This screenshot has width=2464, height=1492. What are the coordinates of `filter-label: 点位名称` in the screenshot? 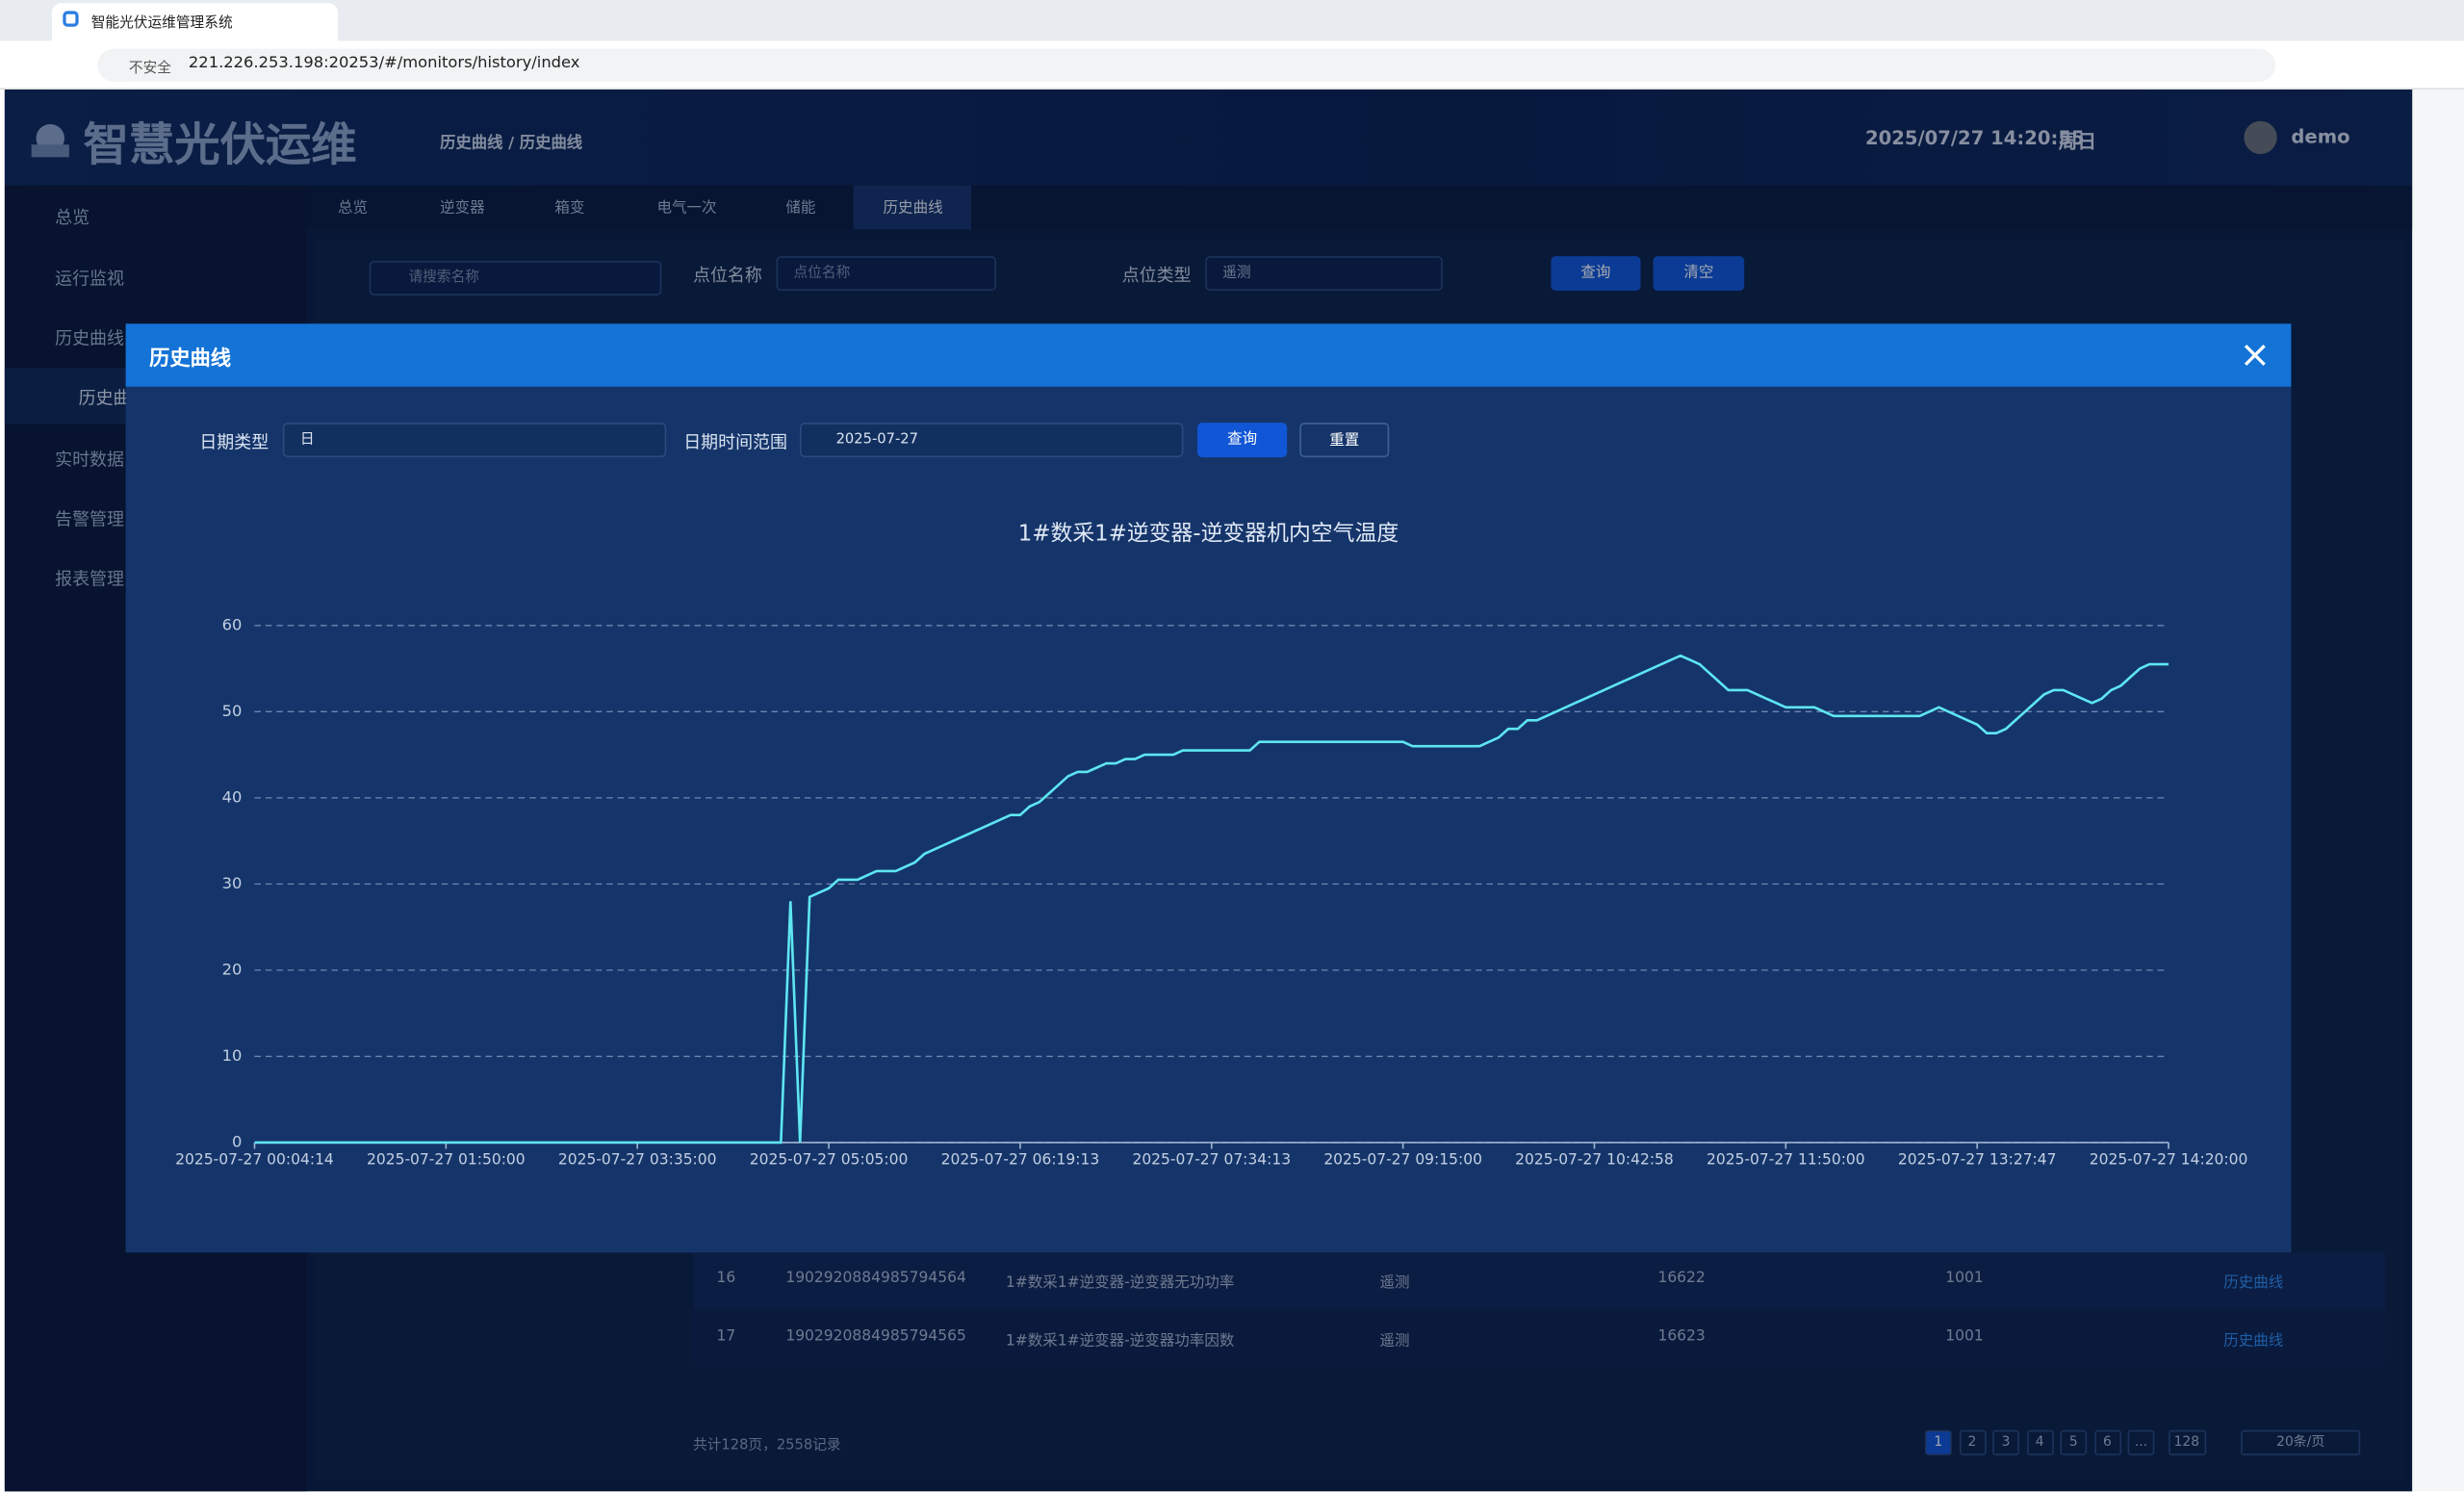 It's located at (727, 276).